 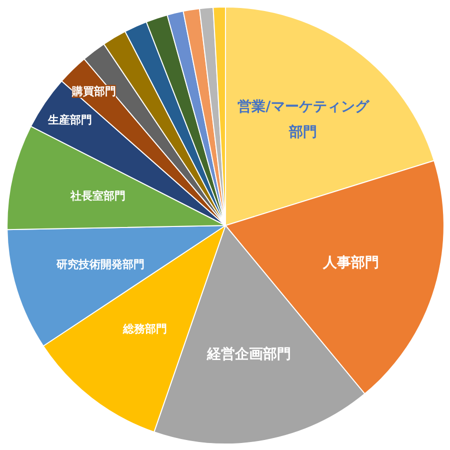 I want to click on slice-label: 研究技術開発部門, so click(x=99, y=264).